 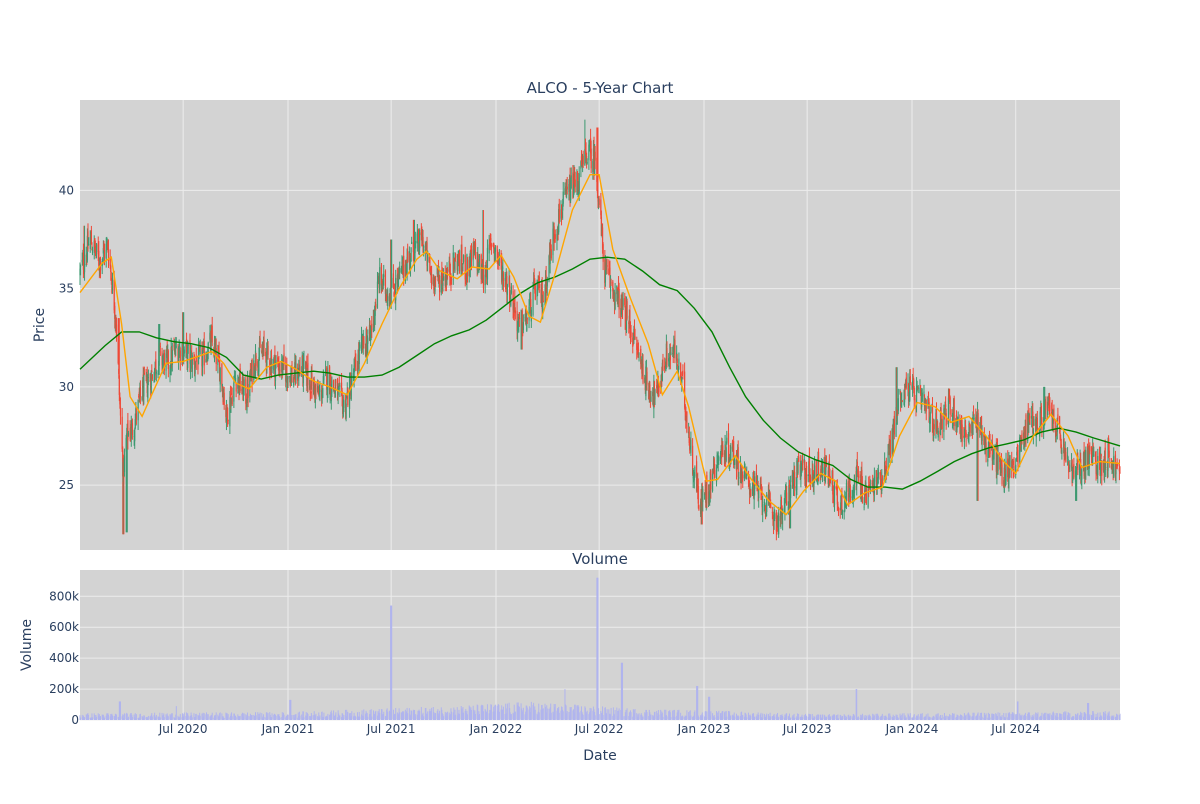 What do you see at coordinates (600, 88) in the screenshot?
I see `price-chart-title: ALCO - 5-Year Chart` at bounding box center [600, 88].